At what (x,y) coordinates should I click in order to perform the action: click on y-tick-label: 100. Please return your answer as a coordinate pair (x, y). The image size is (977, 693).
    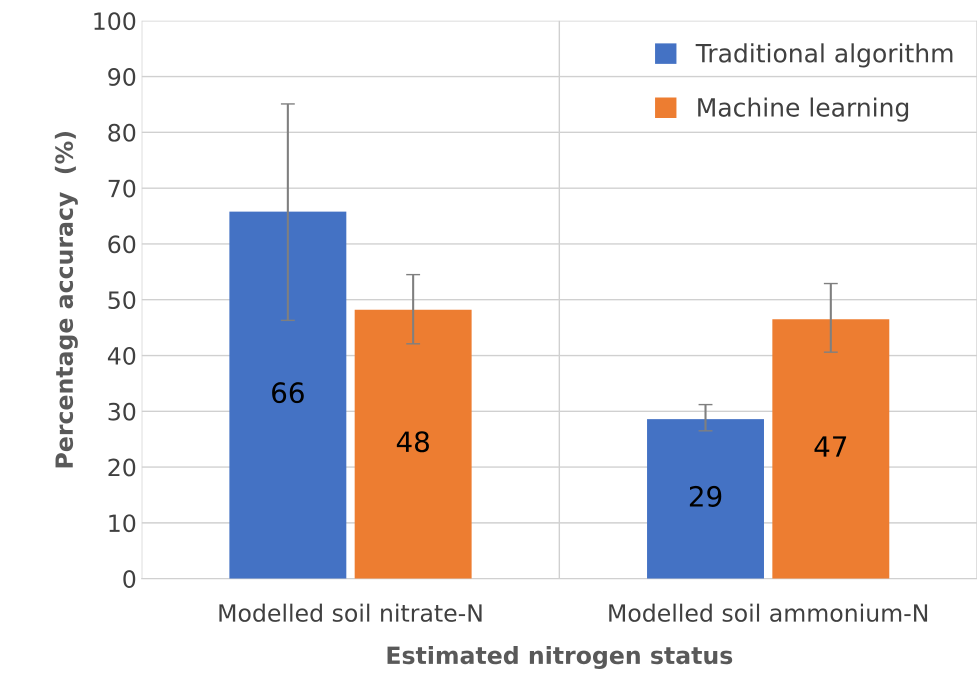
    Looking at the image, I should click on (115, 21).